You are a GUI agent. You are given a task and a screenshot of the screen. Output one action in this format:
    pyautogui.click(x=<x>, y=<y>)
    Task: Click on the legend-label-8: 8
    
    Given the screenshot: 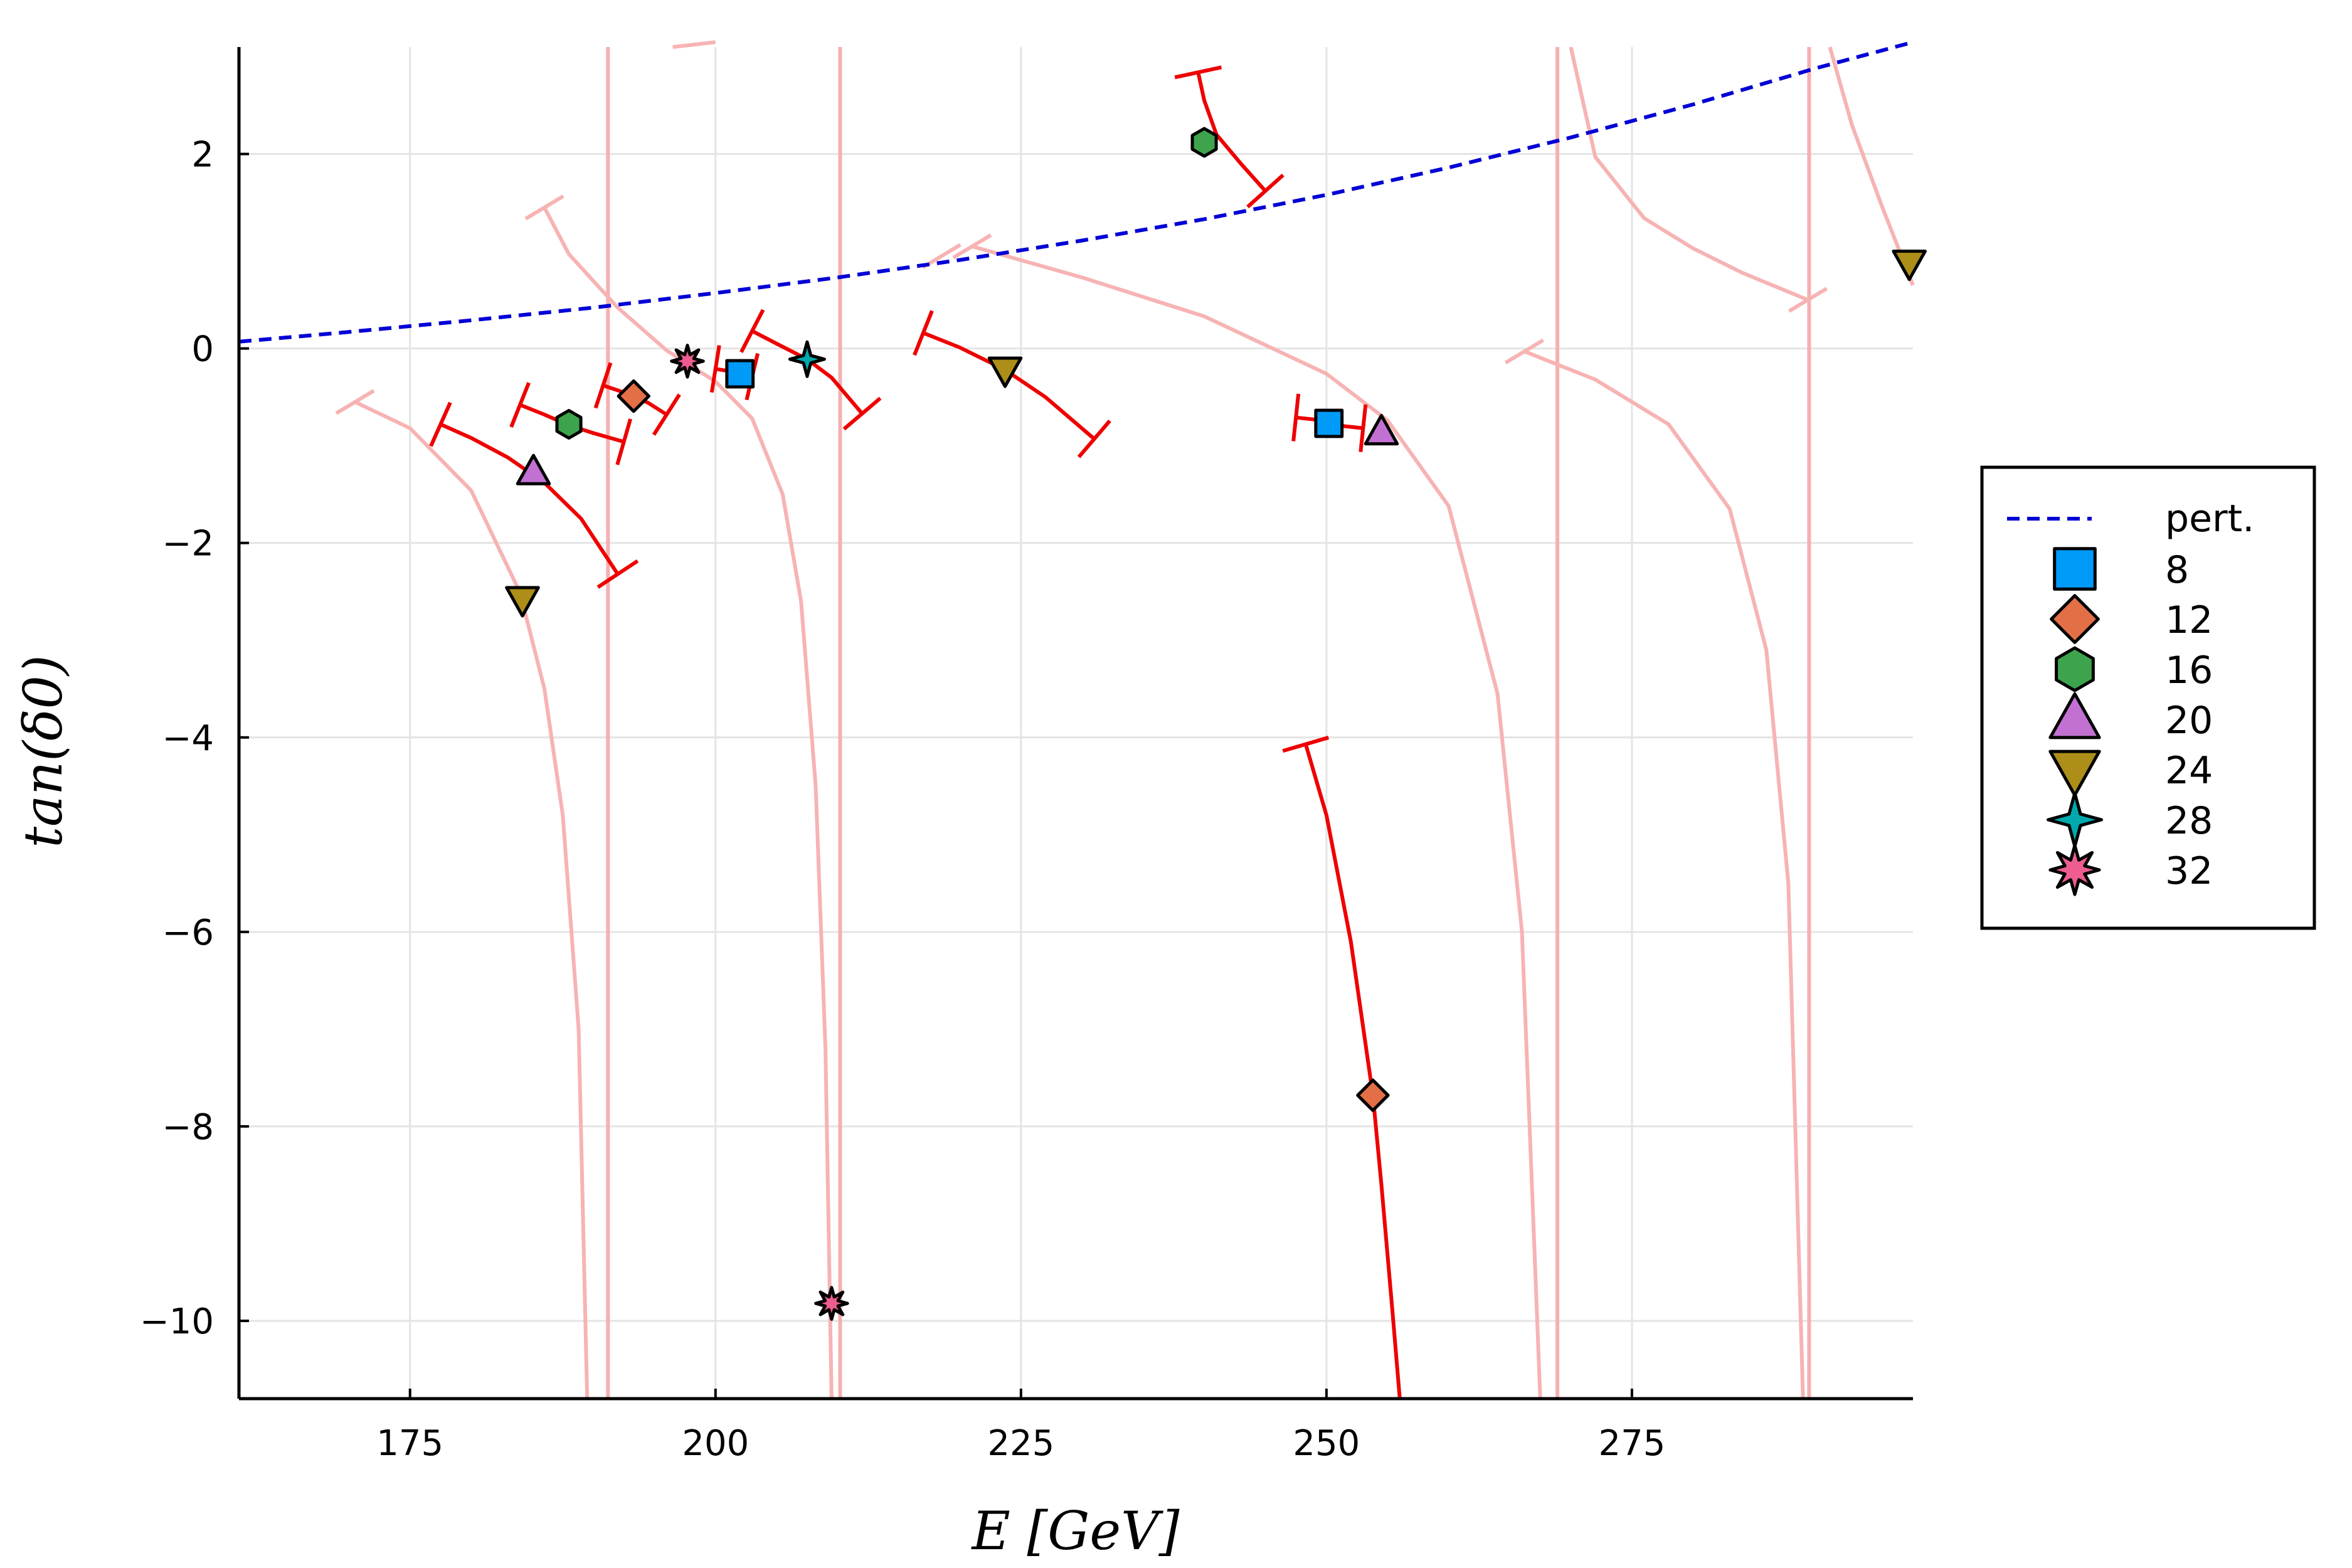 What is the action you would take?
    pyautogui.click(x=2177, y=570)
    